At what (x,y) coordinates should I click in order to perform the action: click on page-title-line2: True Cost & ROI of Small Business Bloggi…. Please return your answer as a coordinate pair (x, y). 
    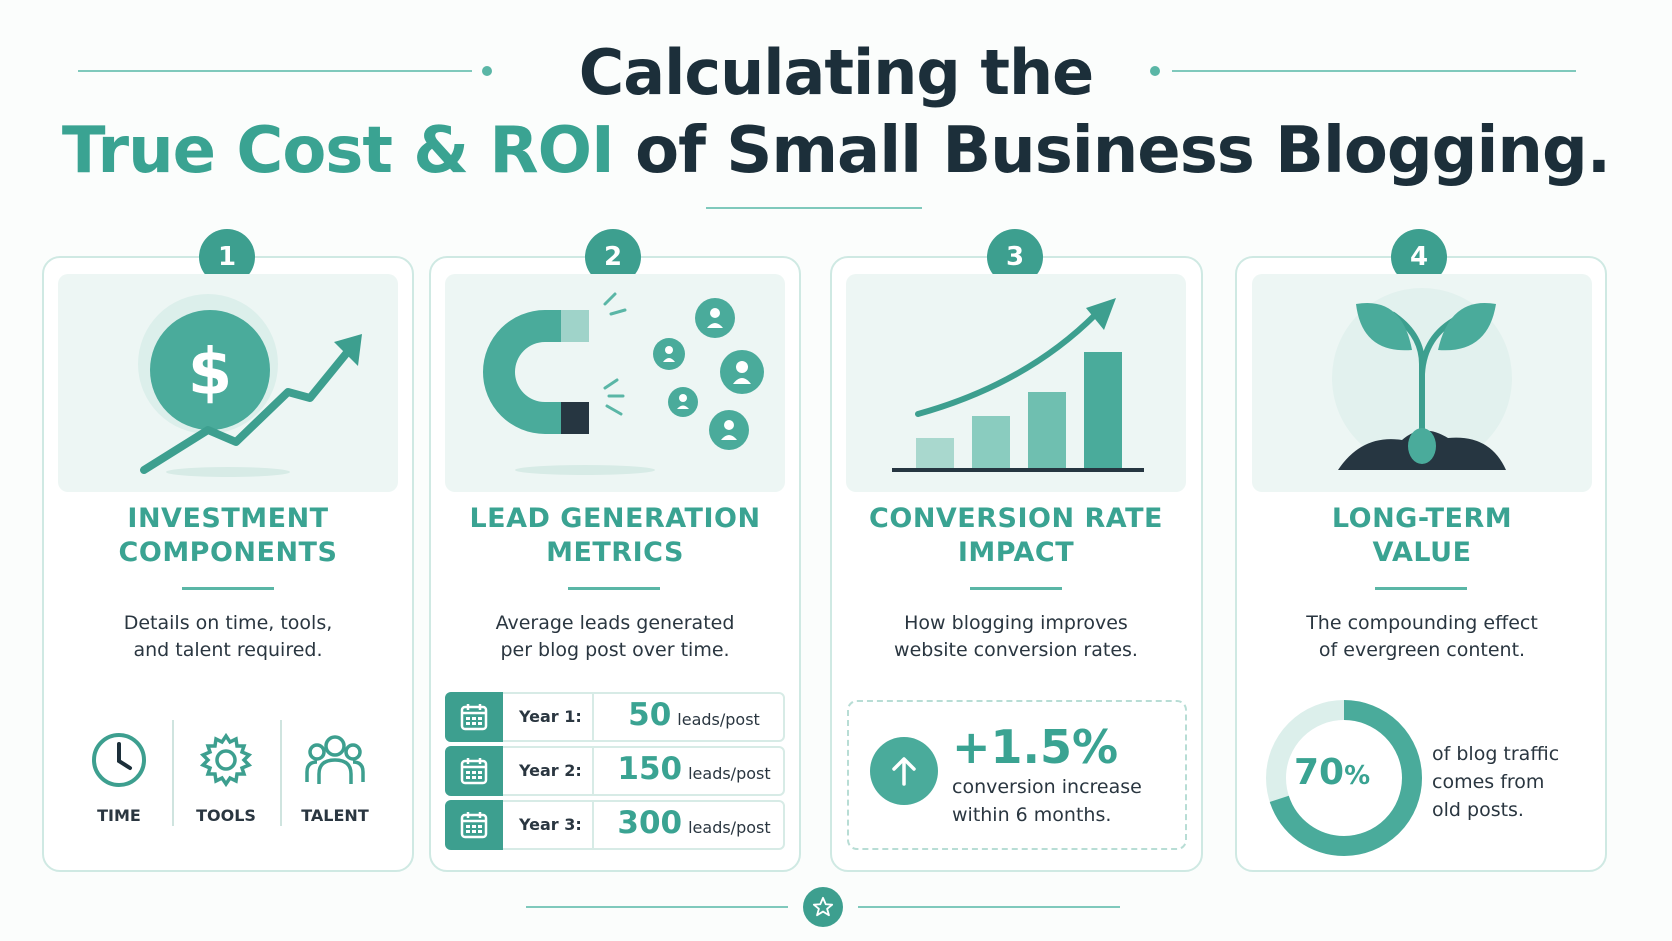
    Looking at the image, I should click on (836, 151).